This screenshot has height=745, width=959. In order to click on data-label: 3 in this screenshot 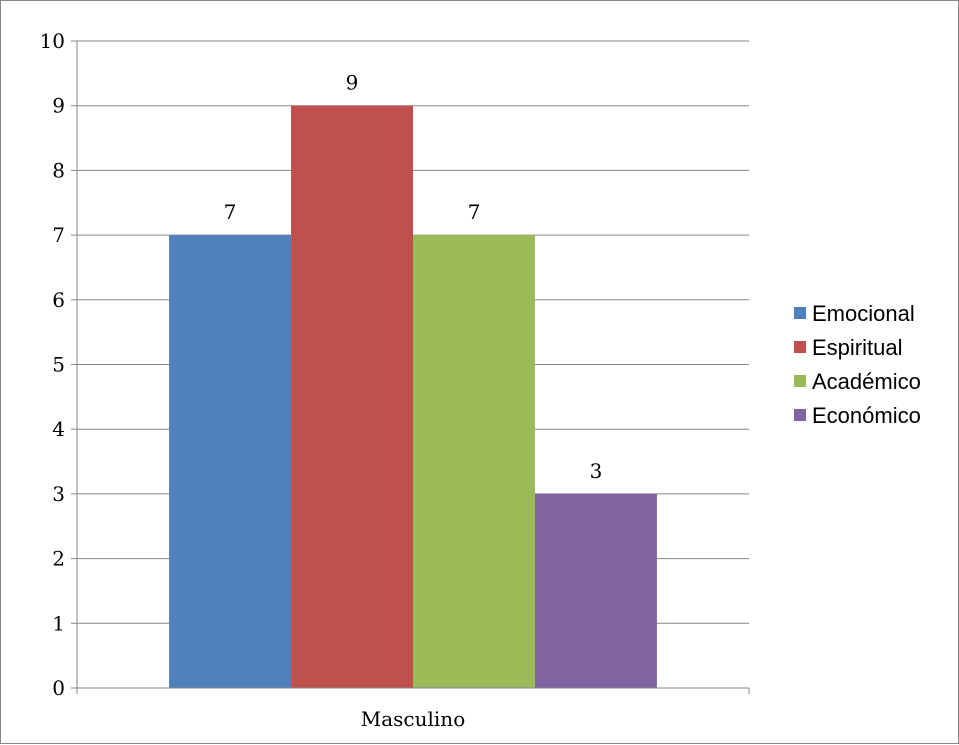, I will do `click(596, 471)`.